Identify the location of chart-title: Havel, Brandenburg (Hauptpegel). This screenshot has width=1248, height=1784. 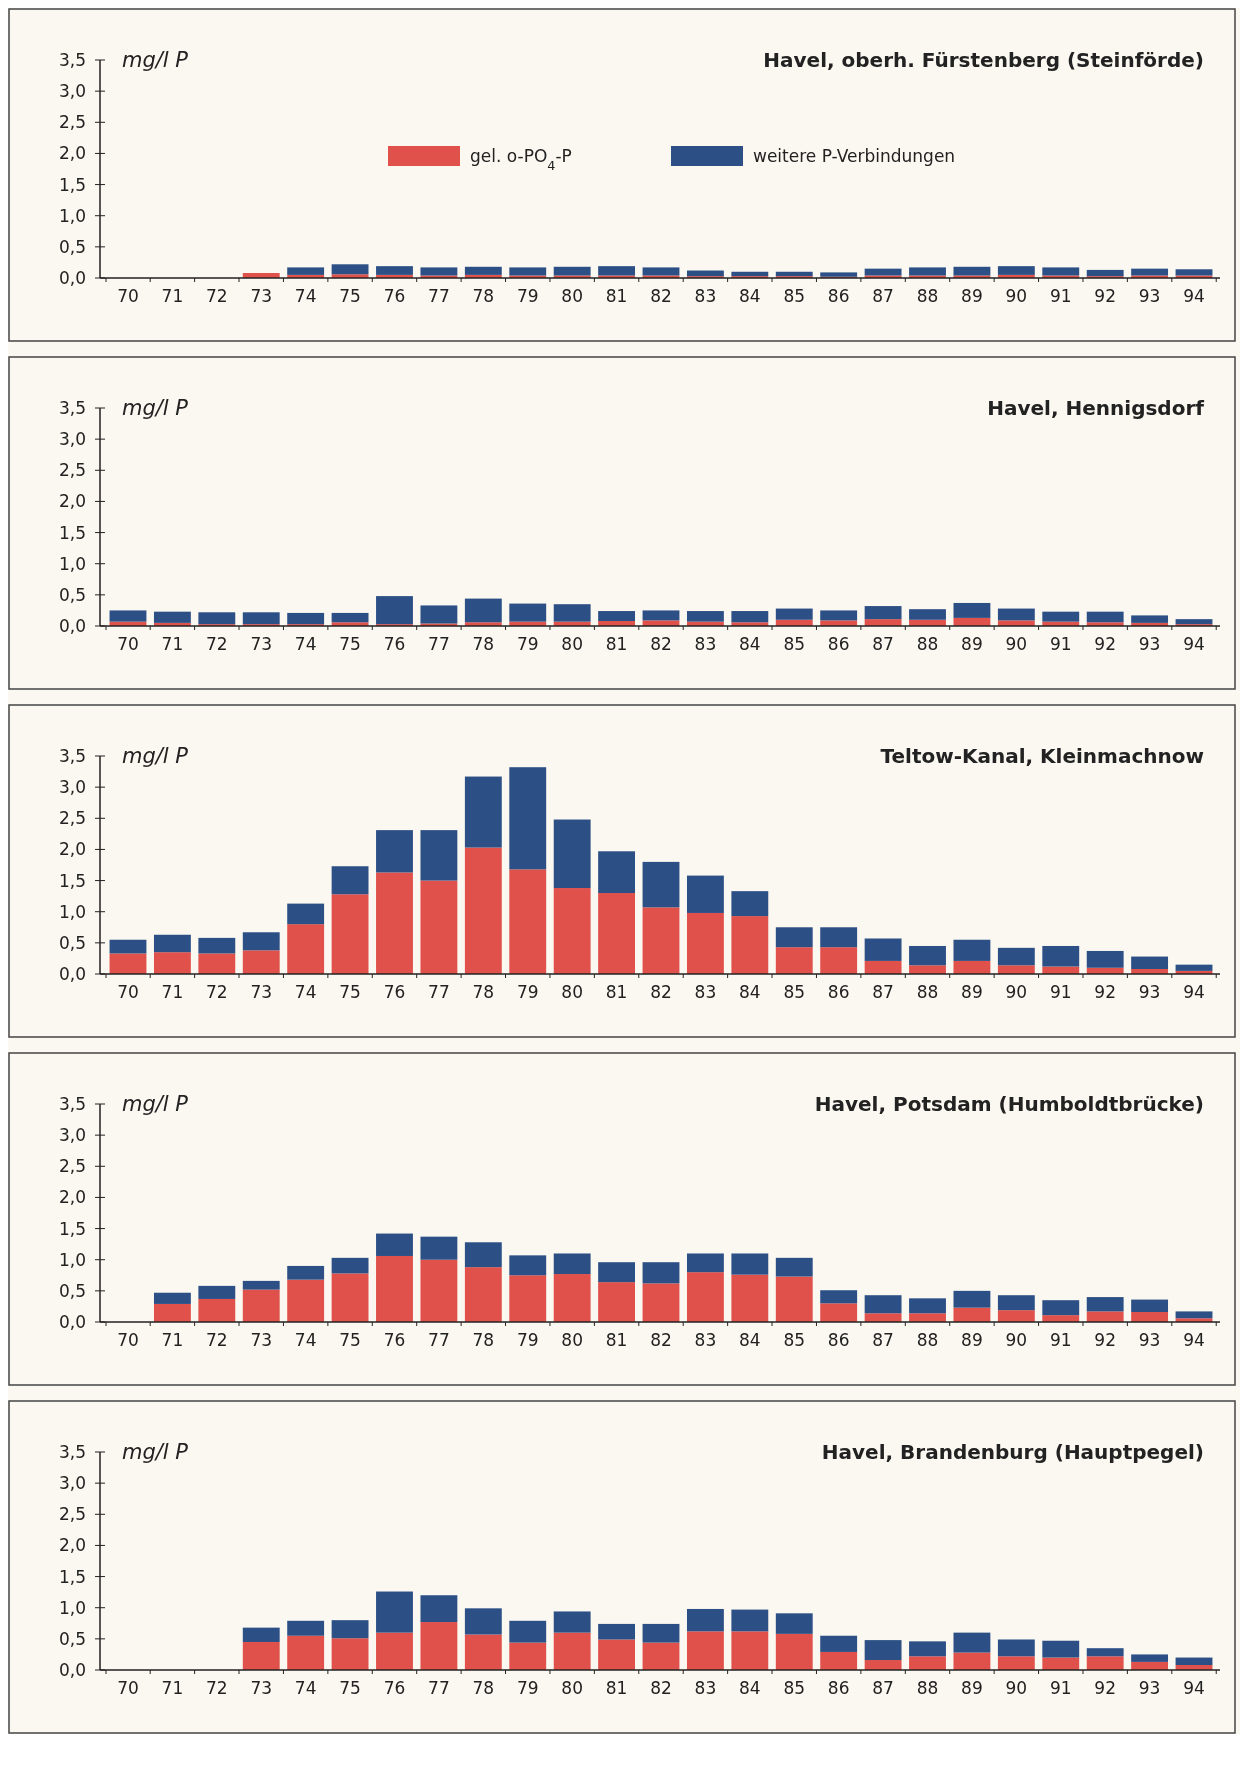
(1012, 1452).